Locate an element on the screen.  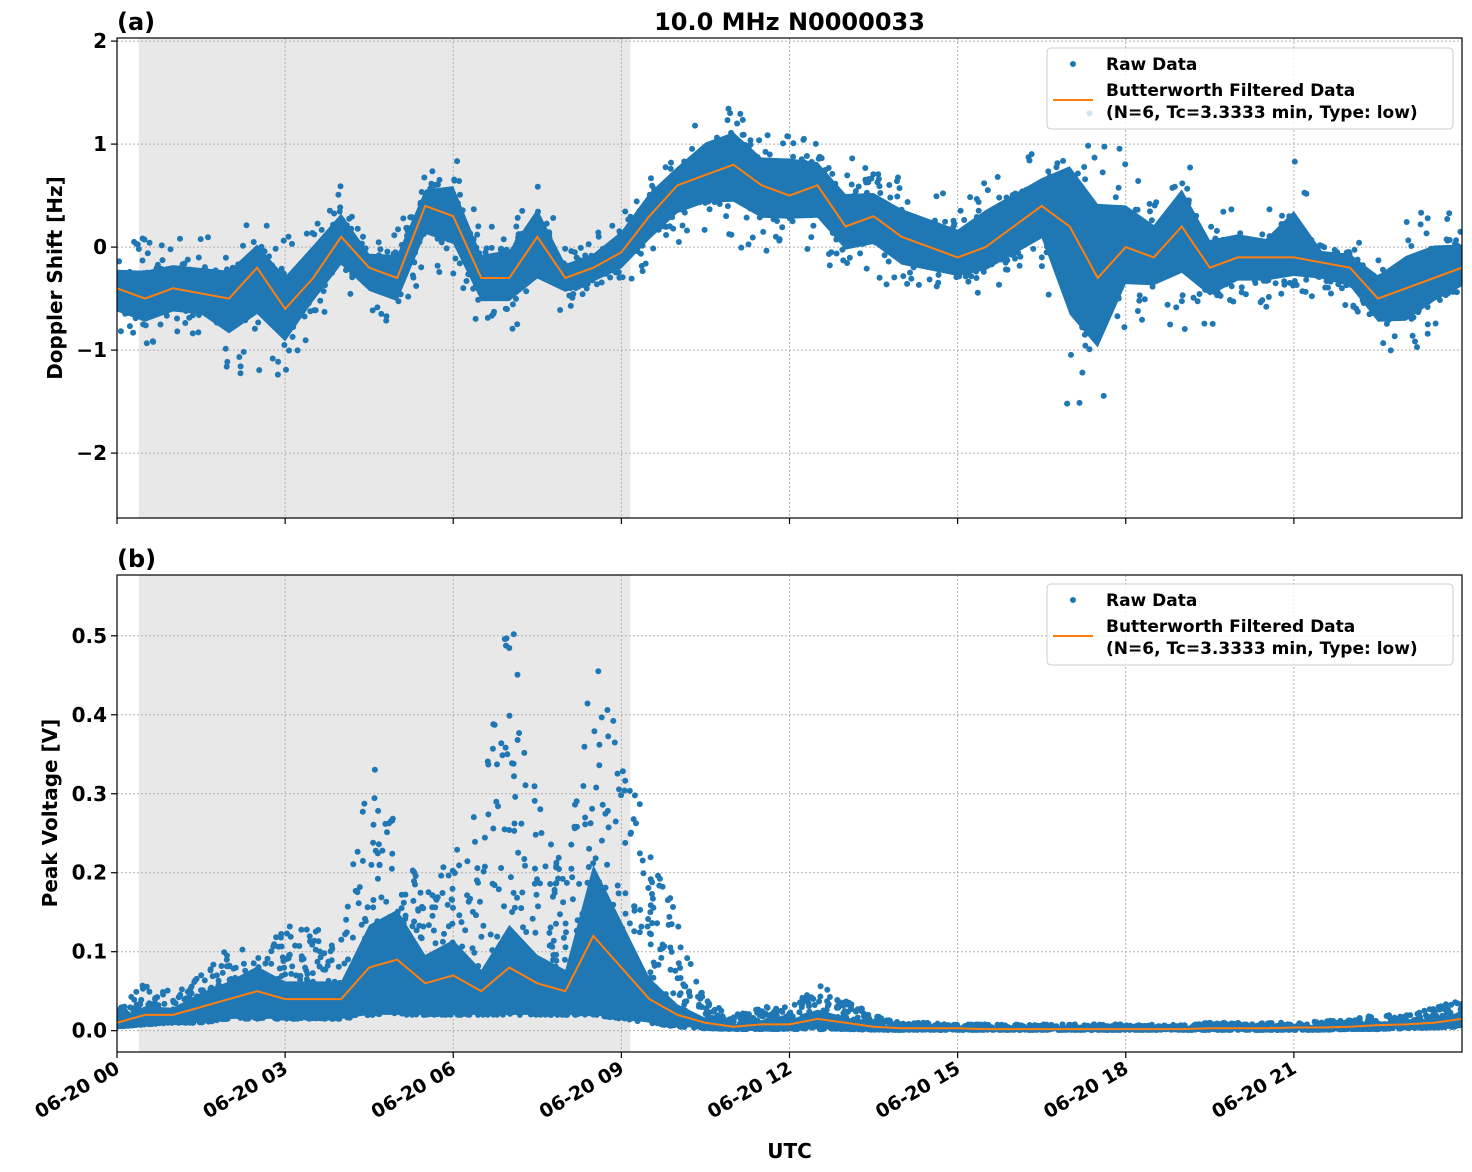
panel-label: (a) is located at coordinates (136, 22).